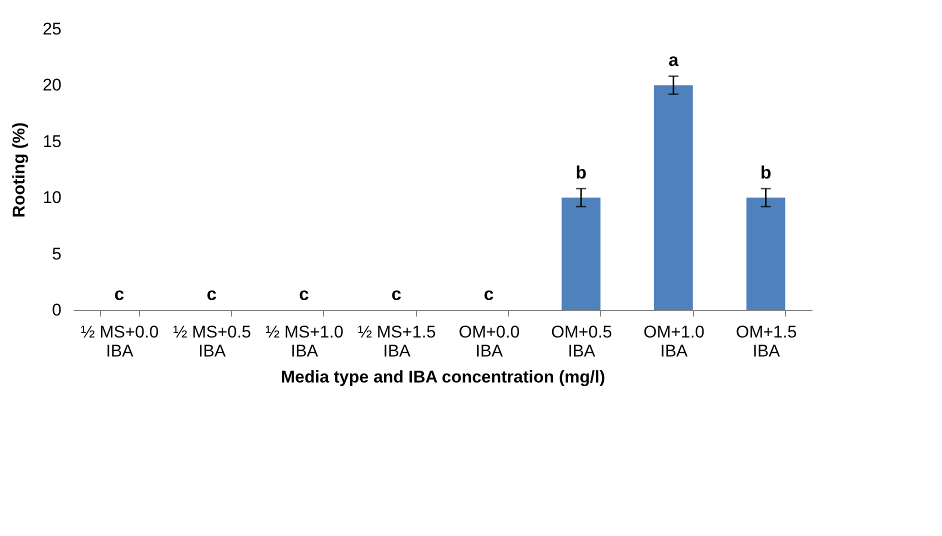 The image size is (942, 536). I want to click on y-tick-label: 20, so click(52, 85).